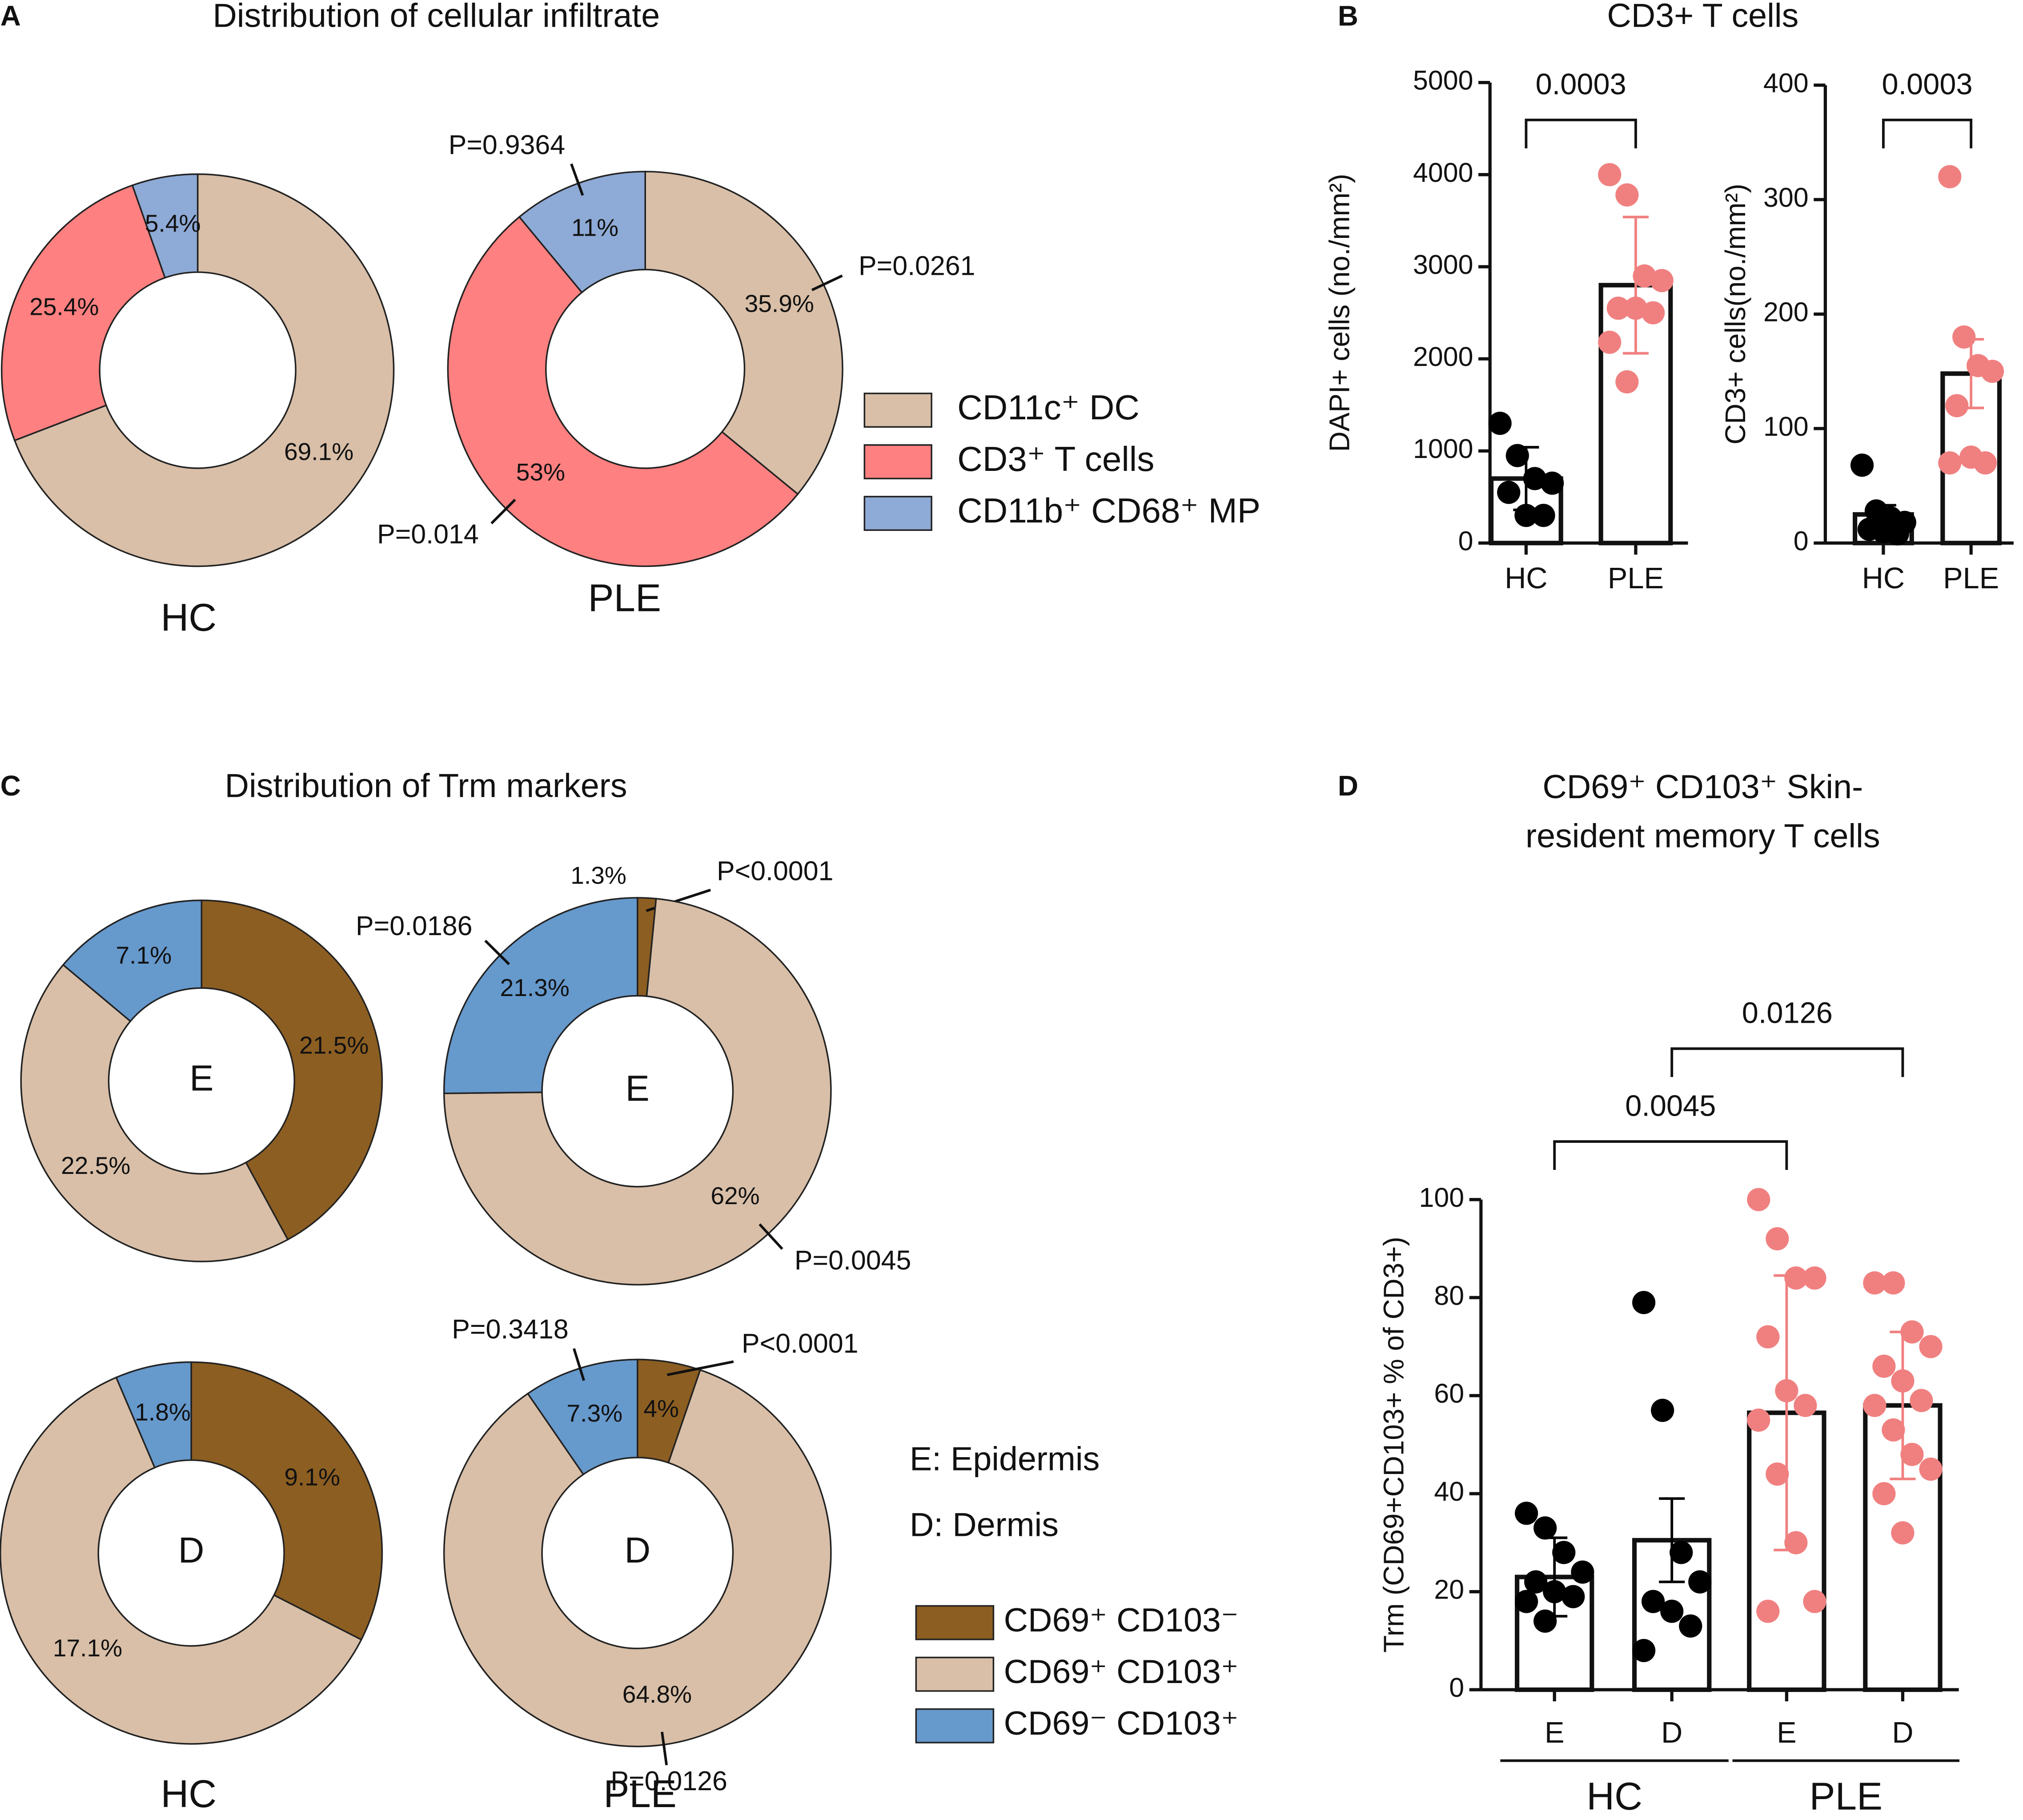 This screenshot has height=1820, width=2023. Describe the element at coordinates (657, 1694) in the screenshot. I see `value-label: 64.8%` at that location.